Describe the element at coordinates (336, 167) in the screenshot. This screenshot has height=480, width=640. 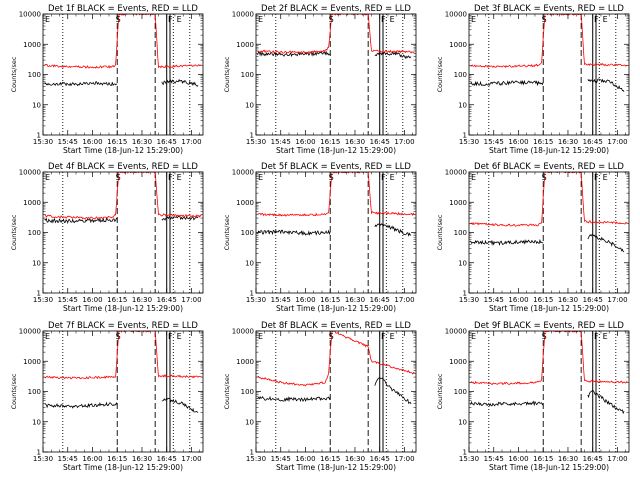
I see `panel-title: Det 5f BLACK = Events, RED = LLD` at that location.